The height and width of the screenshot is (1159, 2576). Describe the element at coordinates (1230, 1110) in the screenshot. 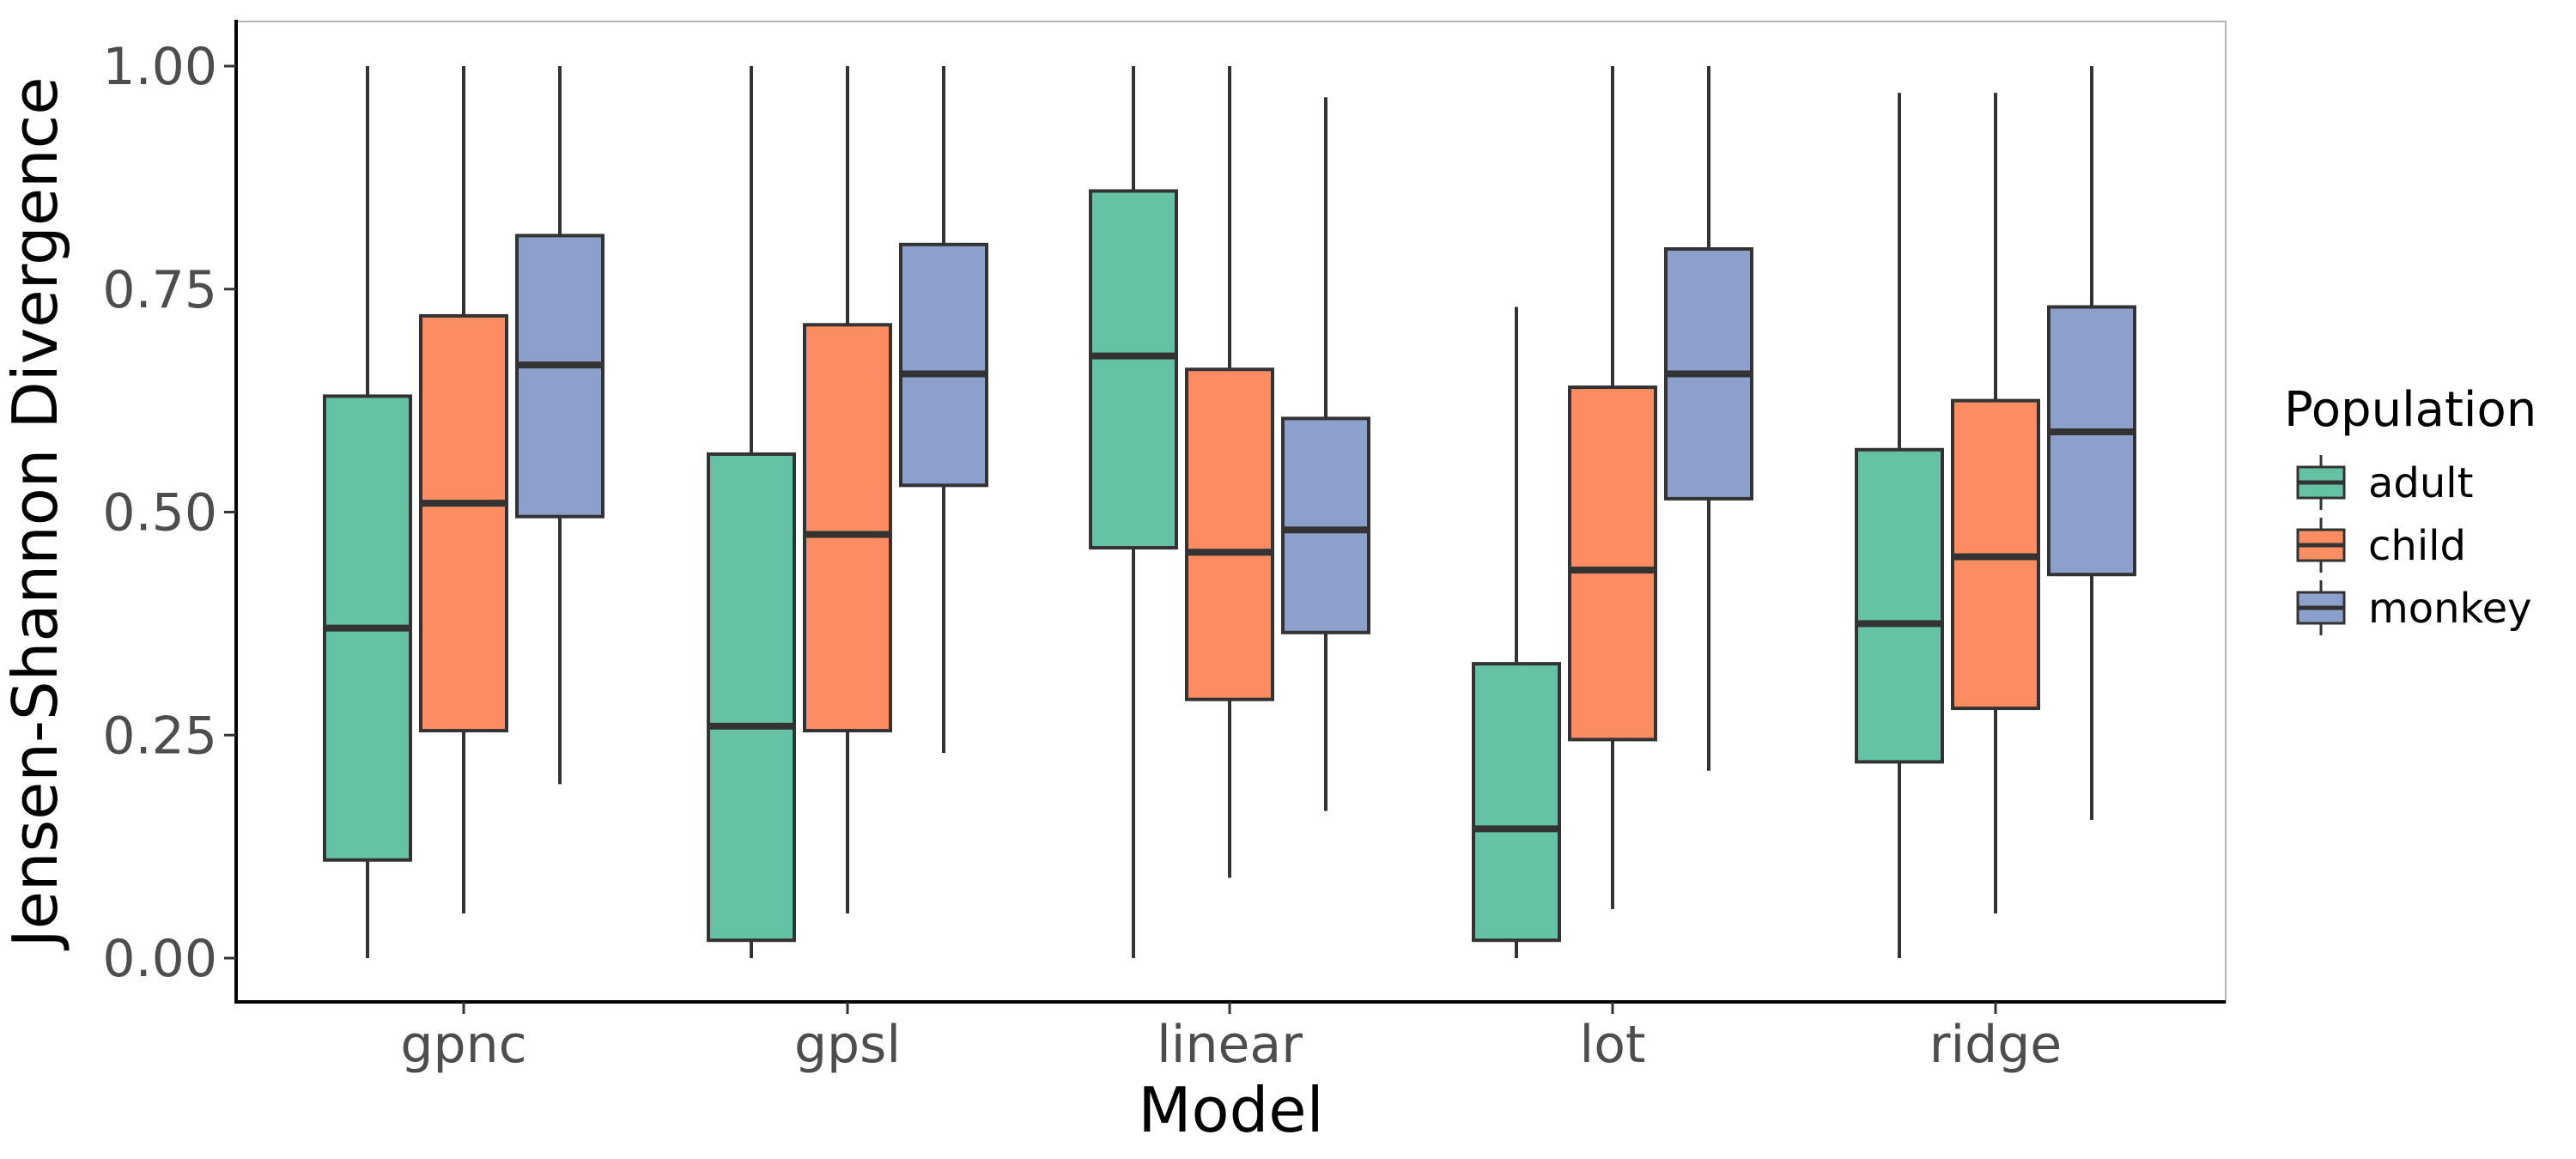

I see `x-axis-title: Model` at that location.